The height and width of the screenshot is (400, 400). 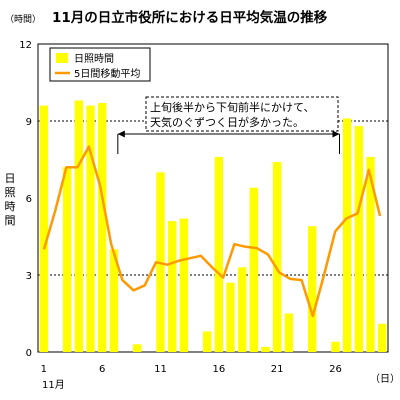 What do you see at coordinates (228, 142) in the screenshot?
I see `annotation-bracket` at bounding box center [228, 142].